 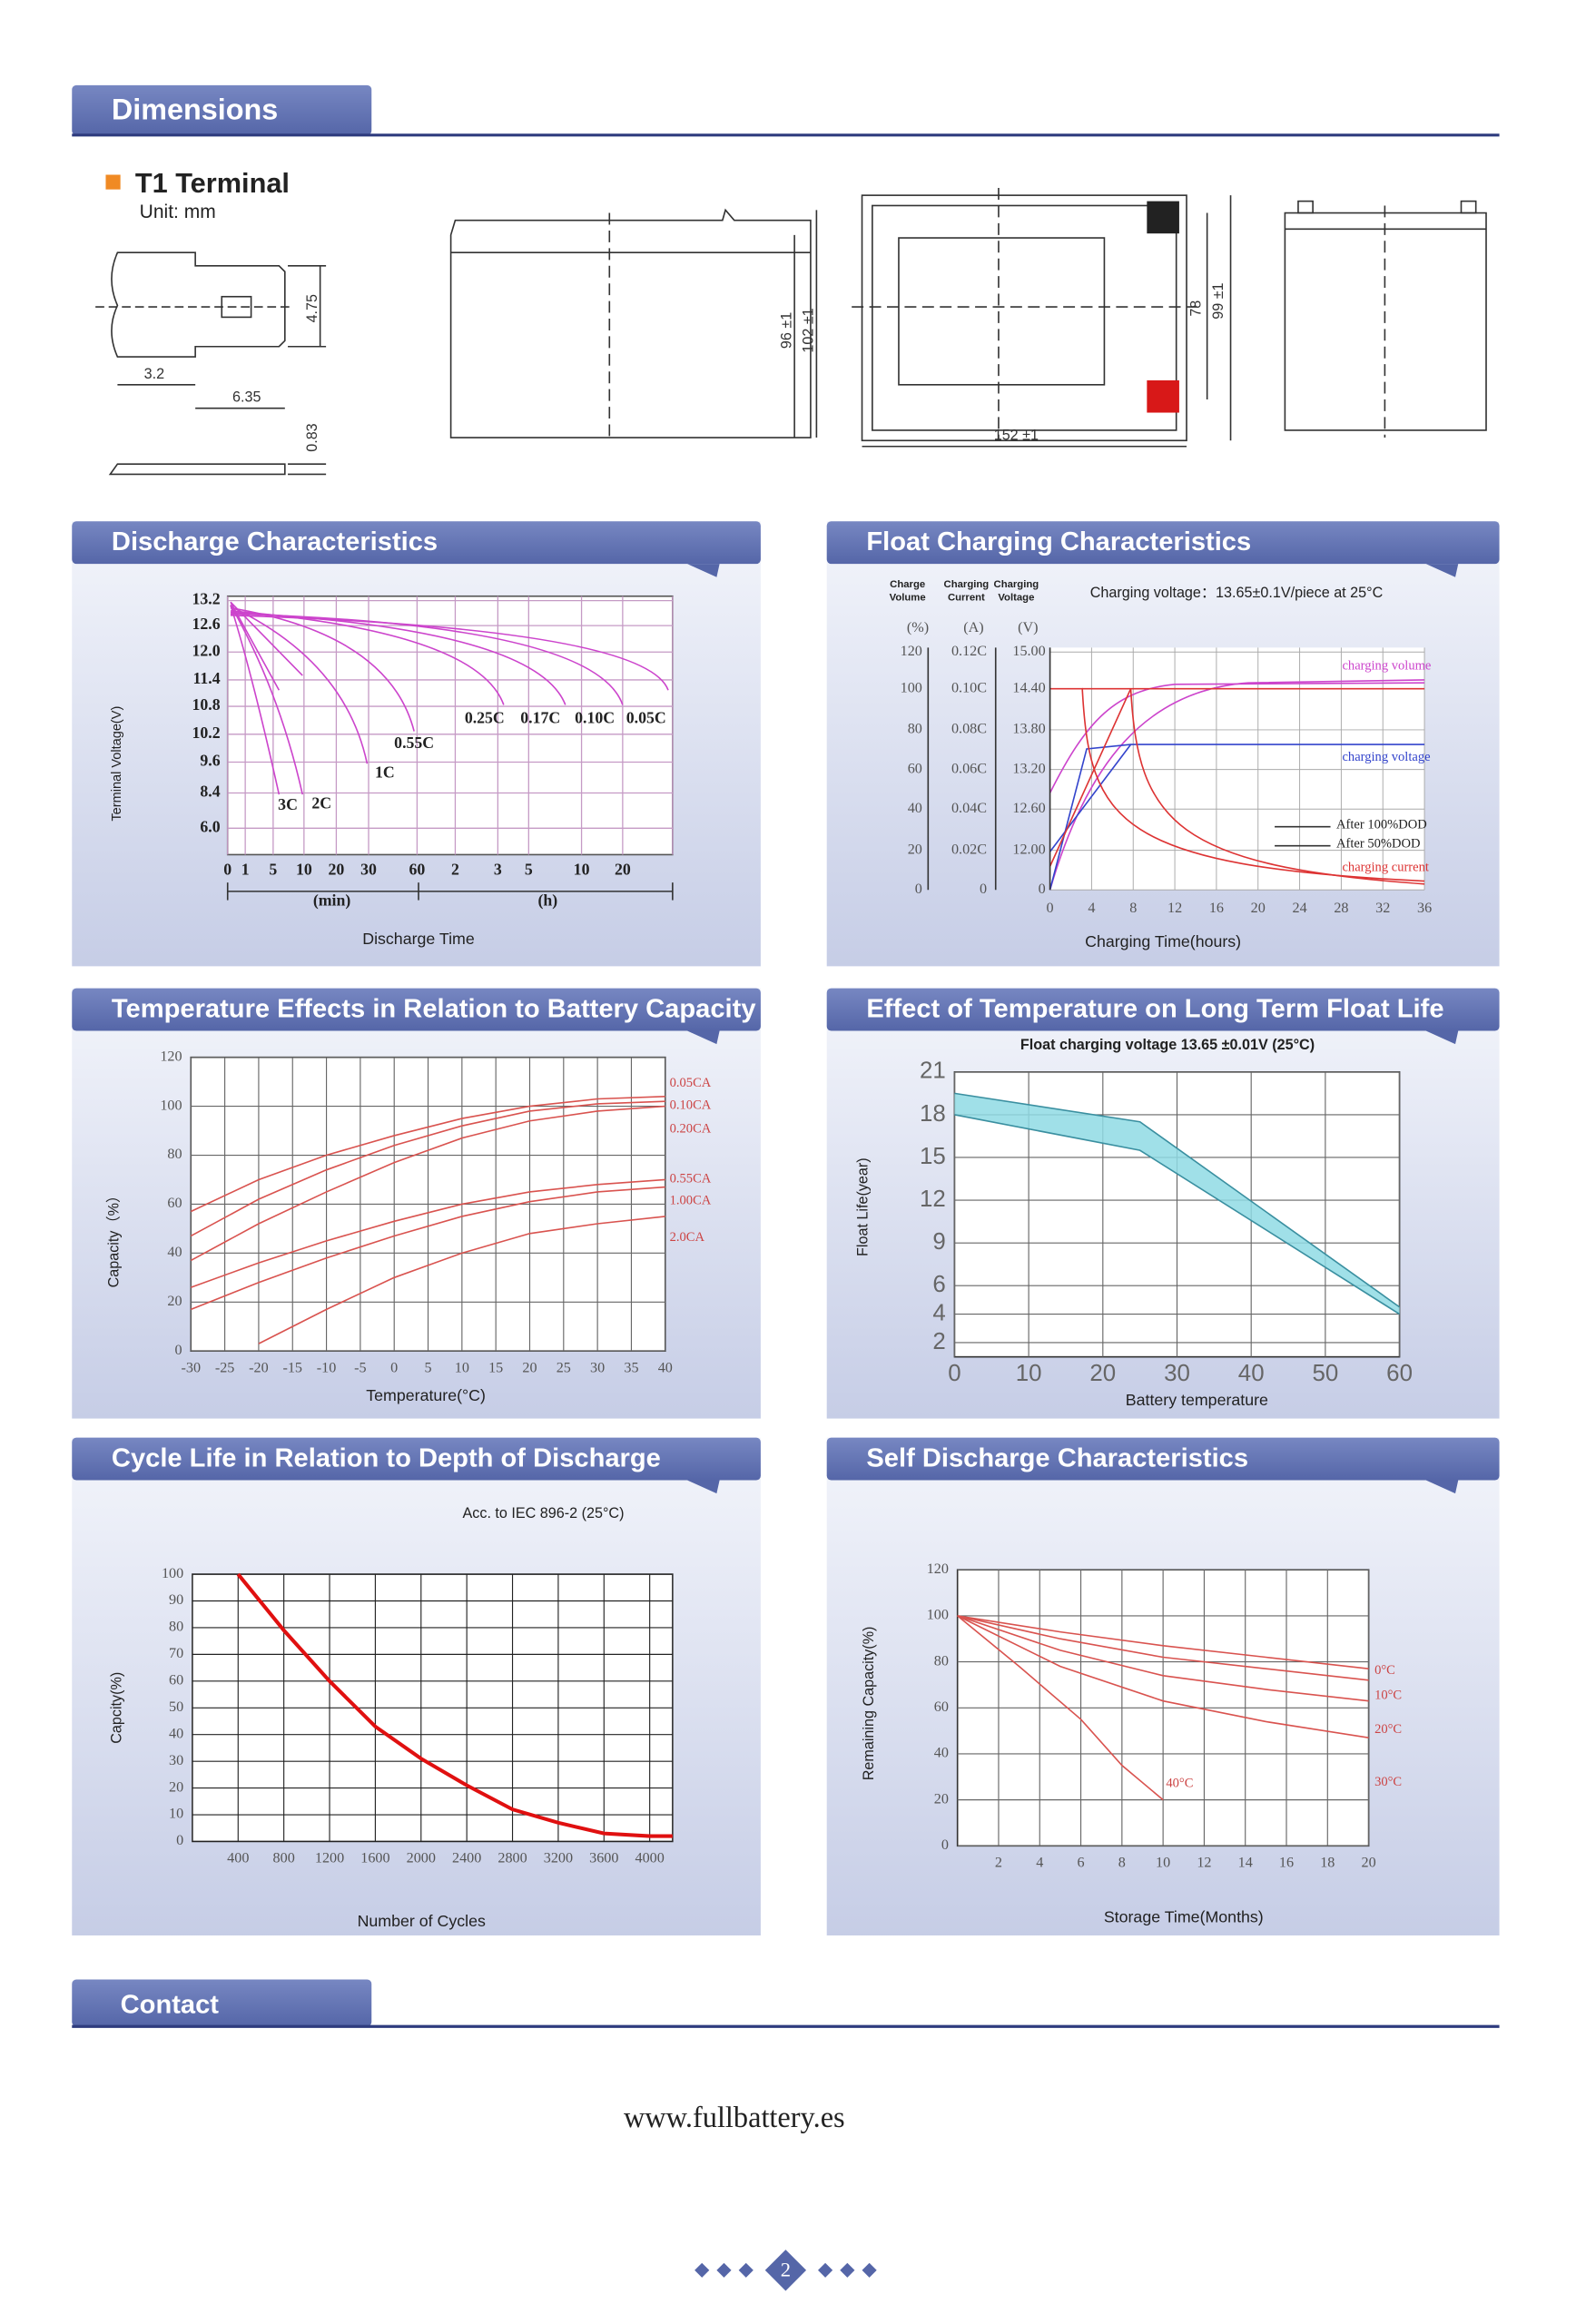 What do you see at coordinates (207, 650) in the screenshot?
I see `y-tick-label: 12.0` at bounding box center [207, 650].